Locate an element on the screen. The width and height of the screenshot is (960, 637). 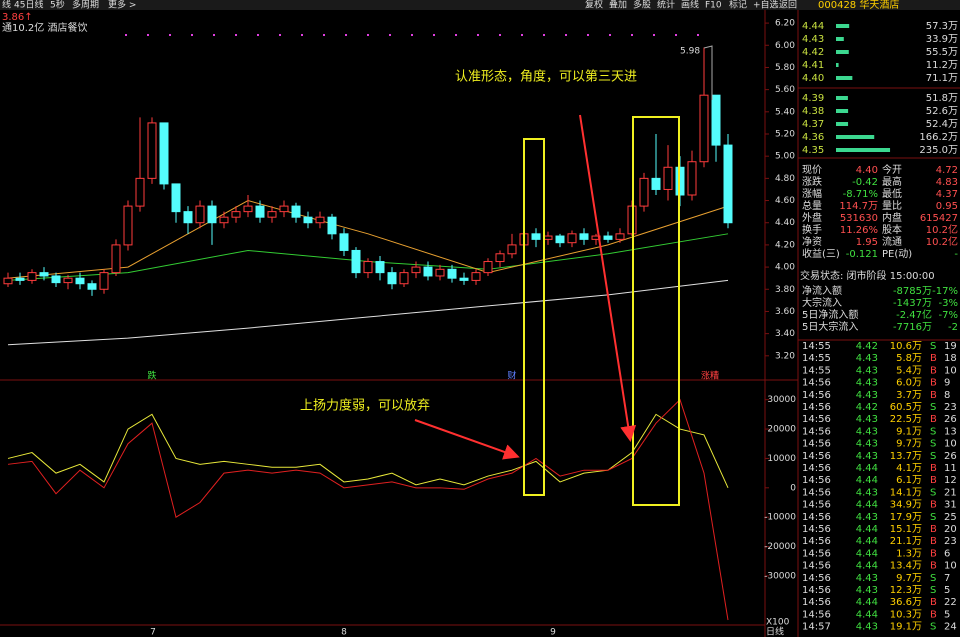
book-price: 4.41 is located at coordinates (813, 65).